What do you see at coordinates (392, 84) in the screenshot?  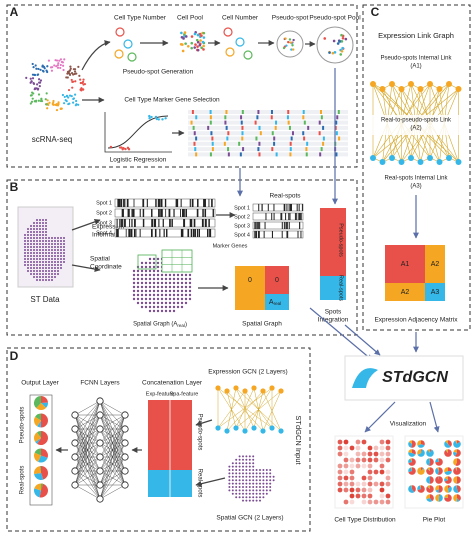 I see `pseudo-node` at bounding box center [392, 84].